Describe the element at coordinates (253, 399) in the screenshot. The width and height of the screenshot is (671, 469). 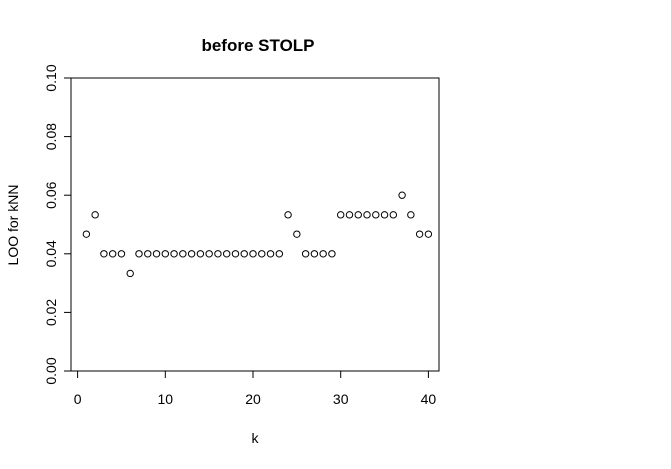
I see `x-tick-label: 20` at that location.